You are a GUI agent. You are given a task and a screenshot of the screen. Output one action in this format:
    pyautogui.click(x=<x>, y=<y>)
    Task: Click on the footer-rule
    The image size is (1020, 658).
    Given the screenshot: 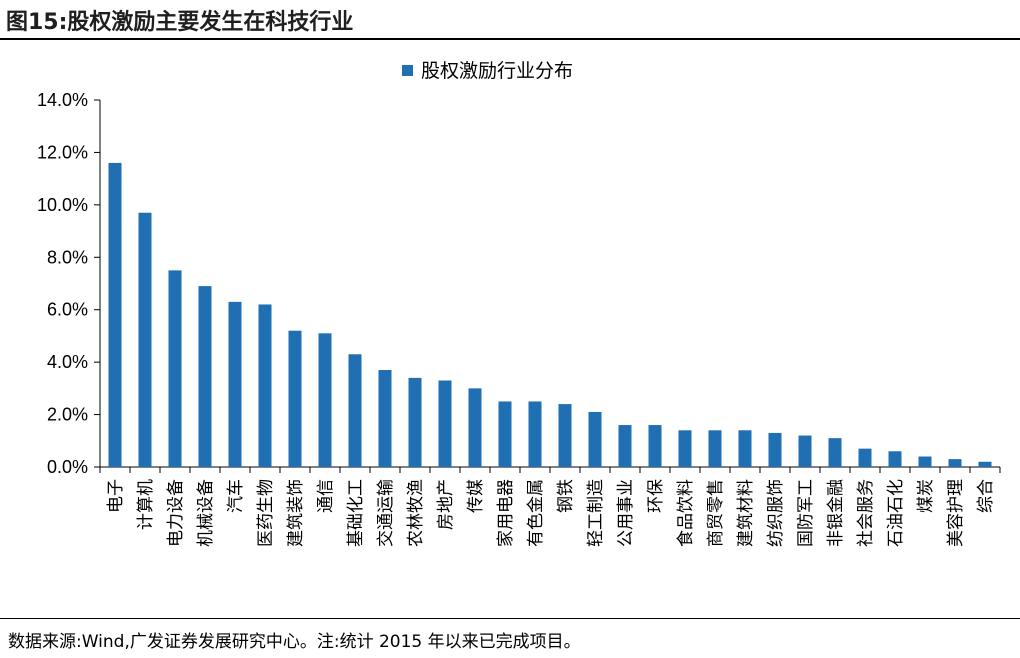 What is the action you would take?
    pyautogui.click(x=510, y=618)
    